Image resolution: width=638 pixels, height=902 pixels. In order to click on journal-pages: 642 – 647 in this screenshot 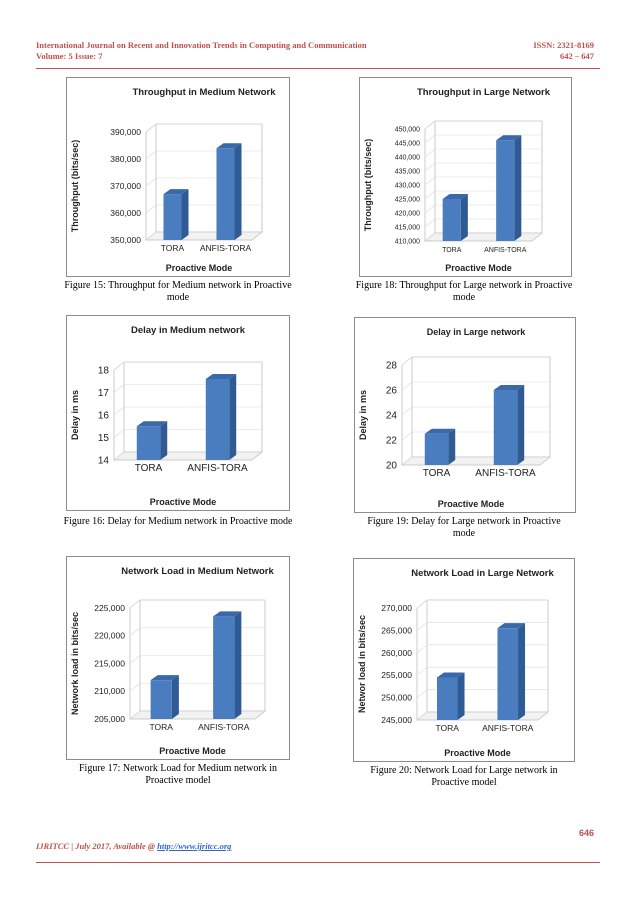, I will do `click(577, 56)`.